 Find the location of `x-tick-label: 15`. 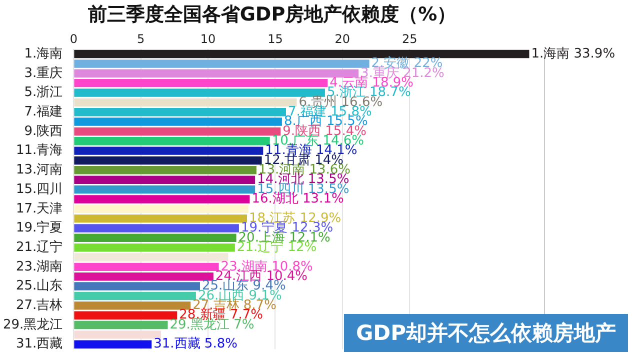

x-tick-label: 15 is located at coordinates (275, 39).